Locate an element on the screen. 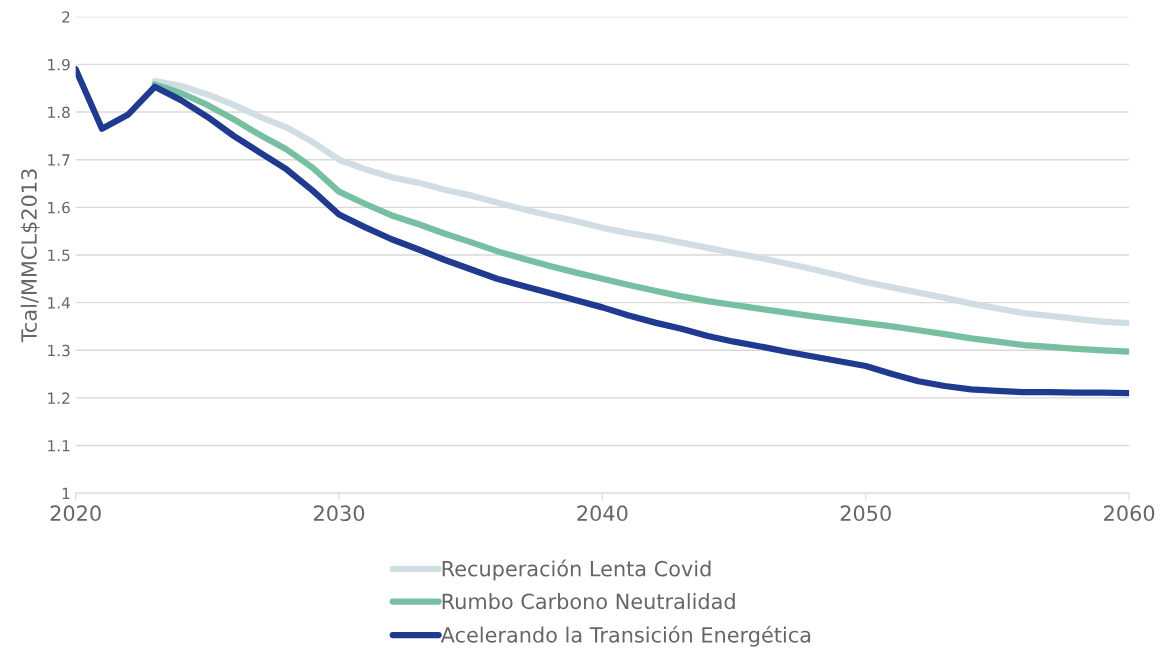 The width and height of the screenshot is (1164, 671). y-tick-label: 1.6 is located at coordinates (59, 207).